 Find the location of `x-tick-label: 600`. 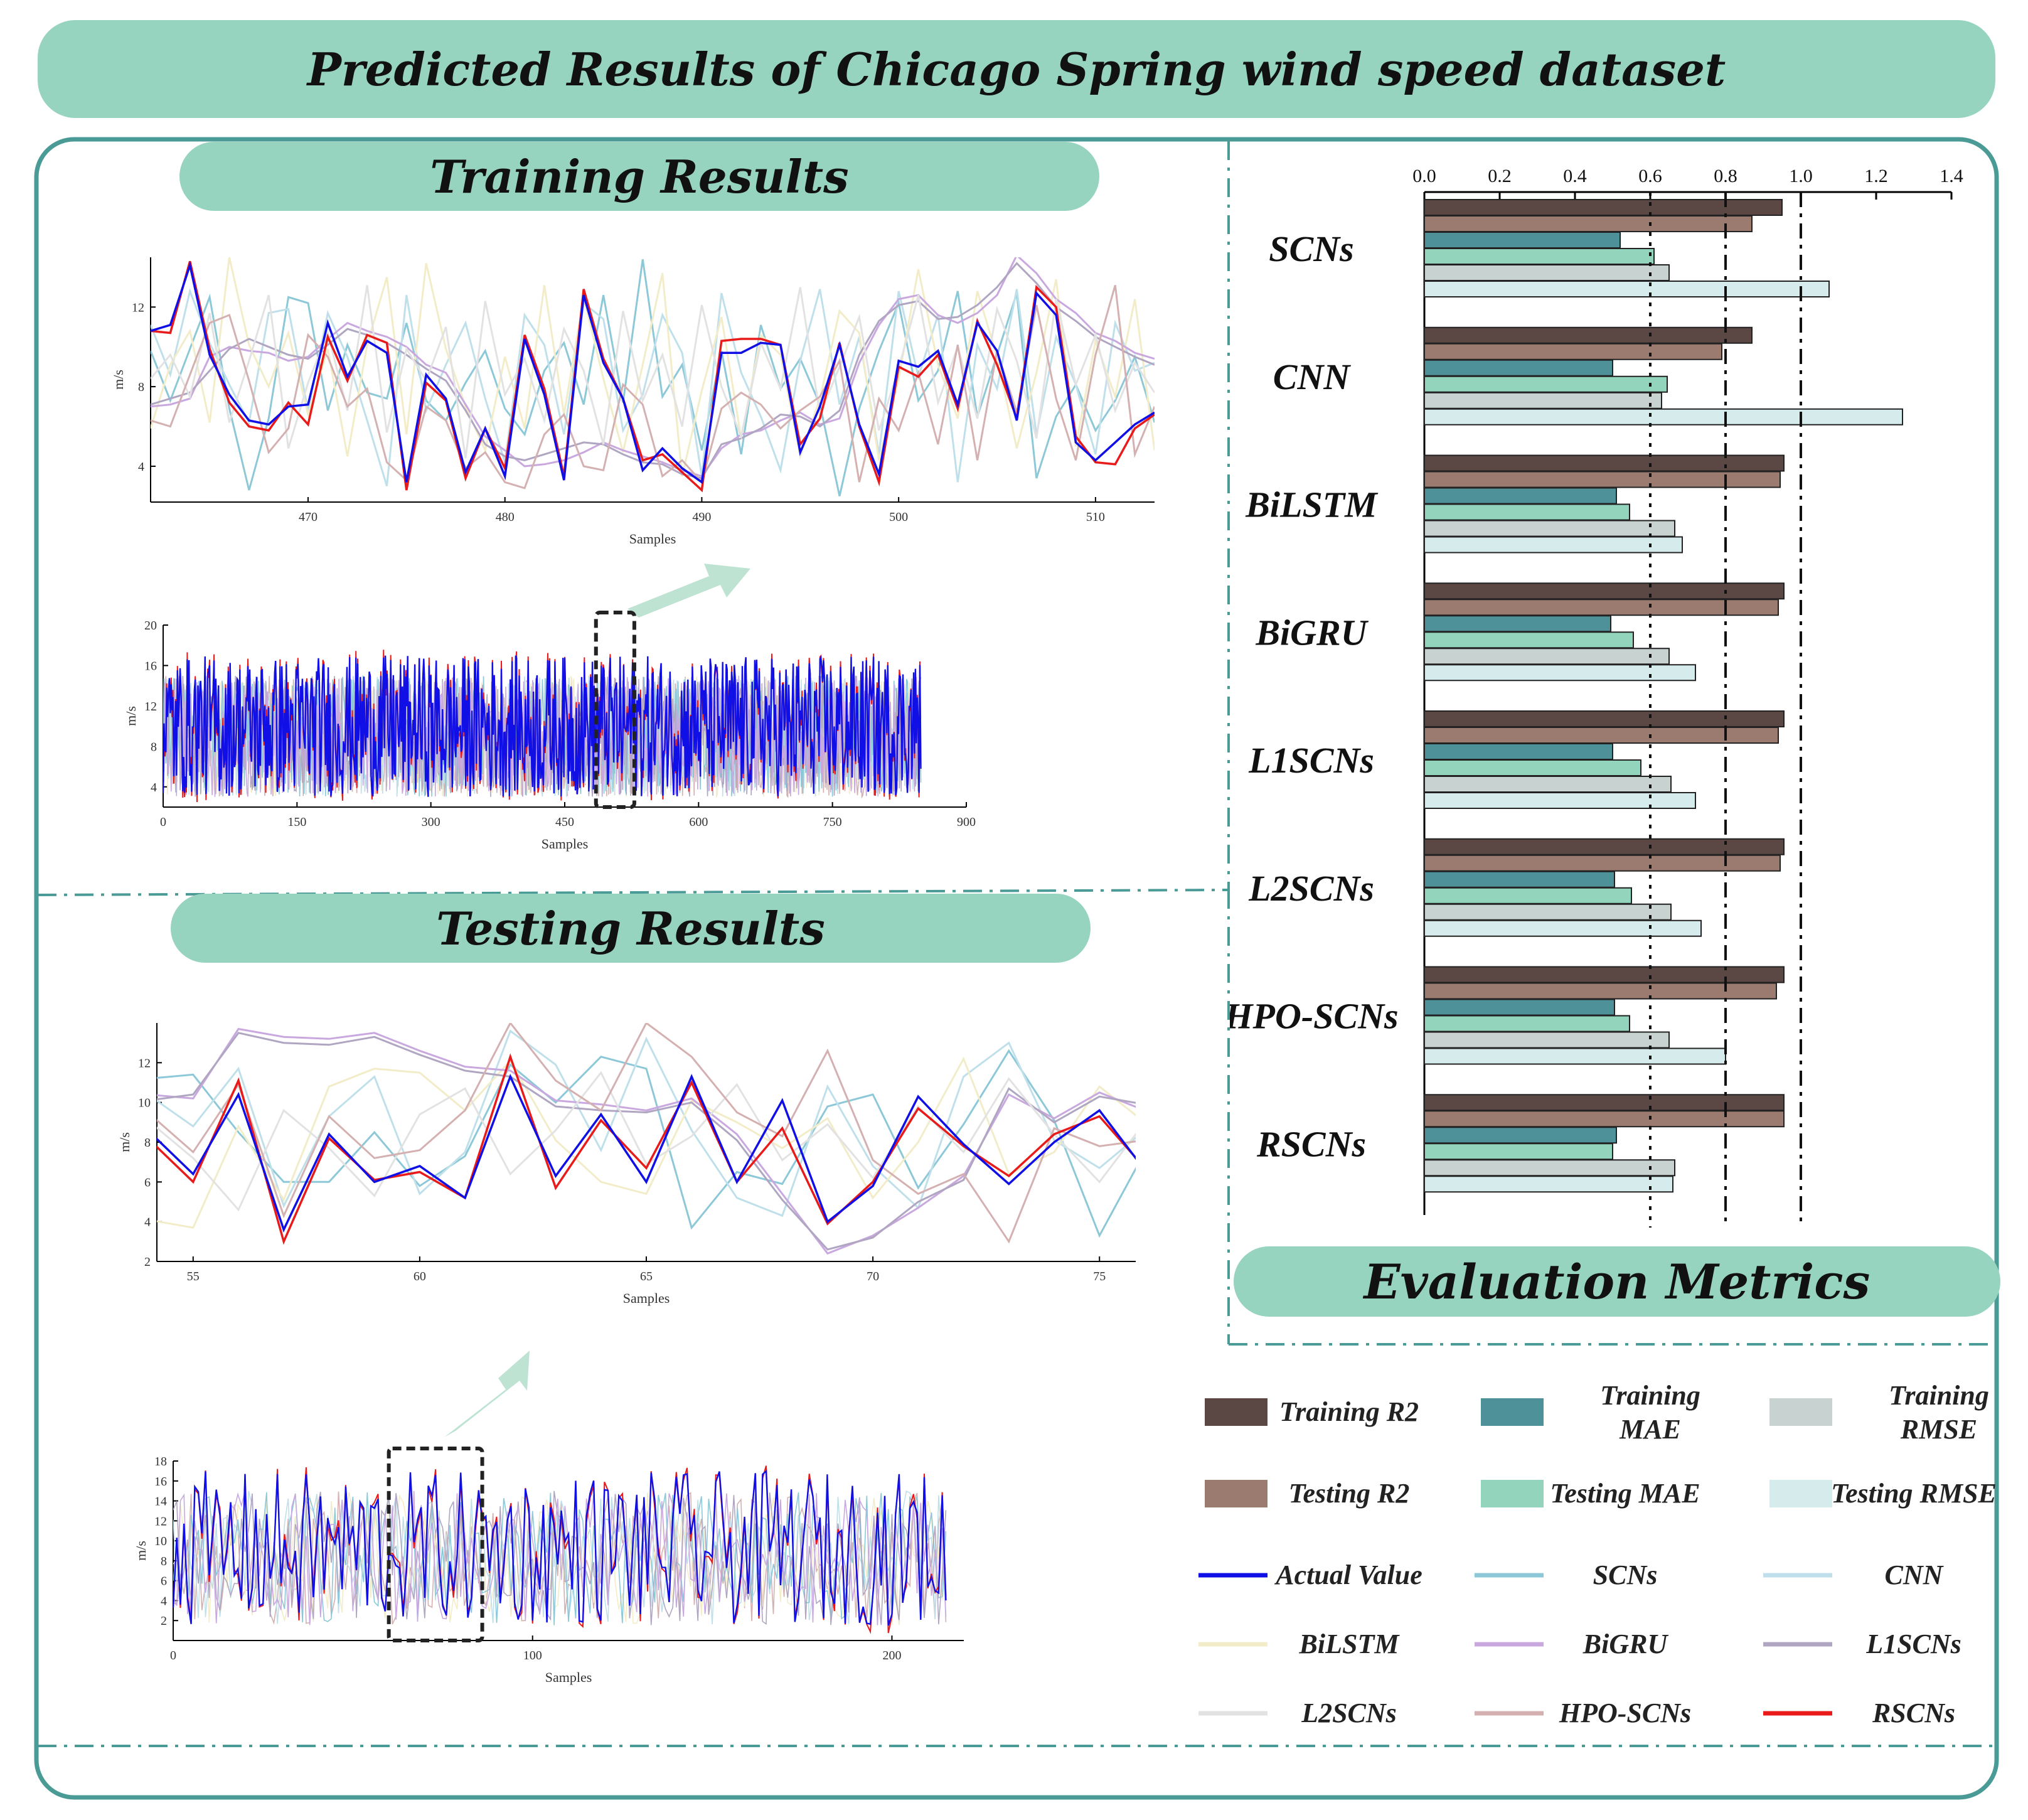

x-tick-label: 600 is located at coordinates (698, 822).